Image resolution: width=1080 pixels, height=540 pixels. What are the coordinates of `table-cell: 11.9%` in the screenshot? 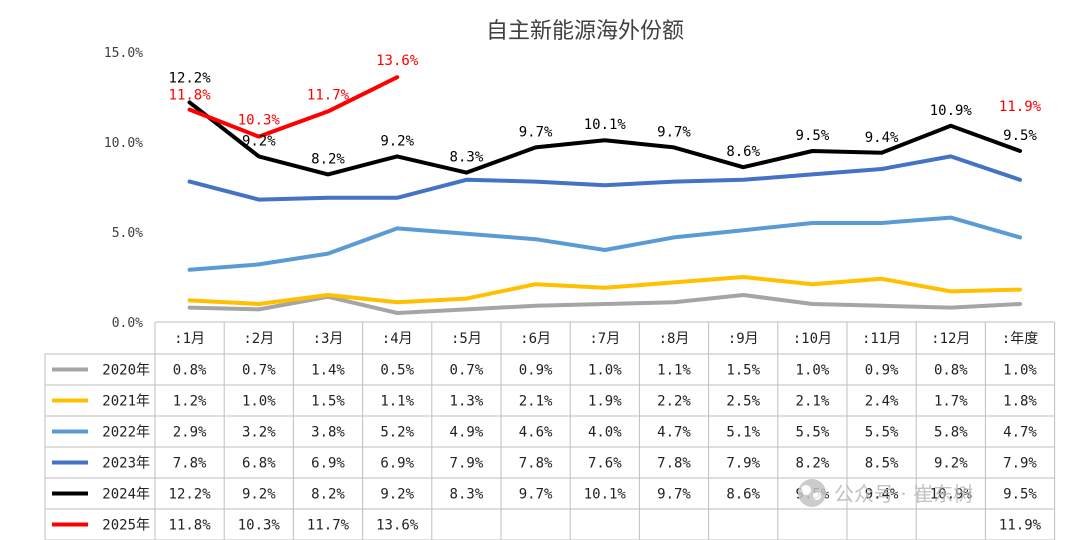 It's located at (1020, 526).